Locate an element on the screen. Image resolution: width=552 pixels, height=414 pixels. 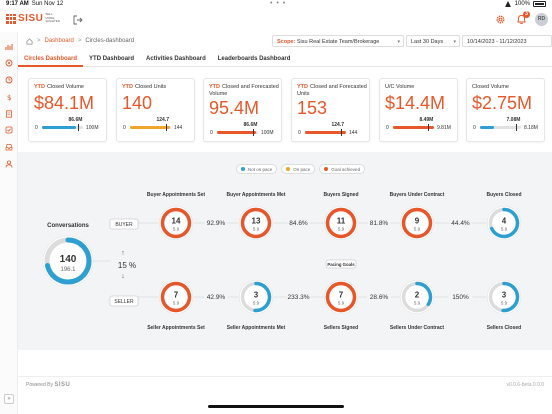
tab-ytd-dashboard: YTD Dashboard is located at coordinates (112, 59).